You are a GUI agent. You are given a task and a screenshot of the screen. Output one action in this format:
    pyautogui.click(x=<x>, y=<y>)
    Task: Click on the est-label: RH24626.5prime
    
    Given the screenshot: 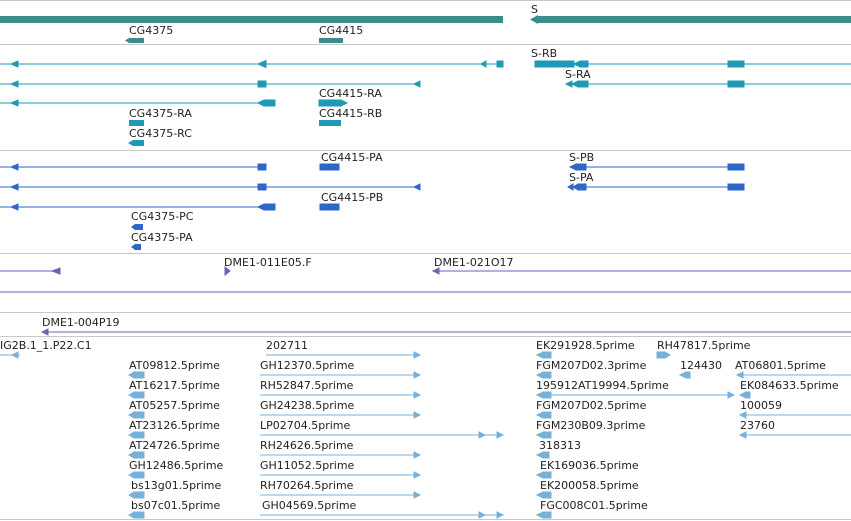 What is the action you would take?
    pyautogui.click(x=307, y=445)
    